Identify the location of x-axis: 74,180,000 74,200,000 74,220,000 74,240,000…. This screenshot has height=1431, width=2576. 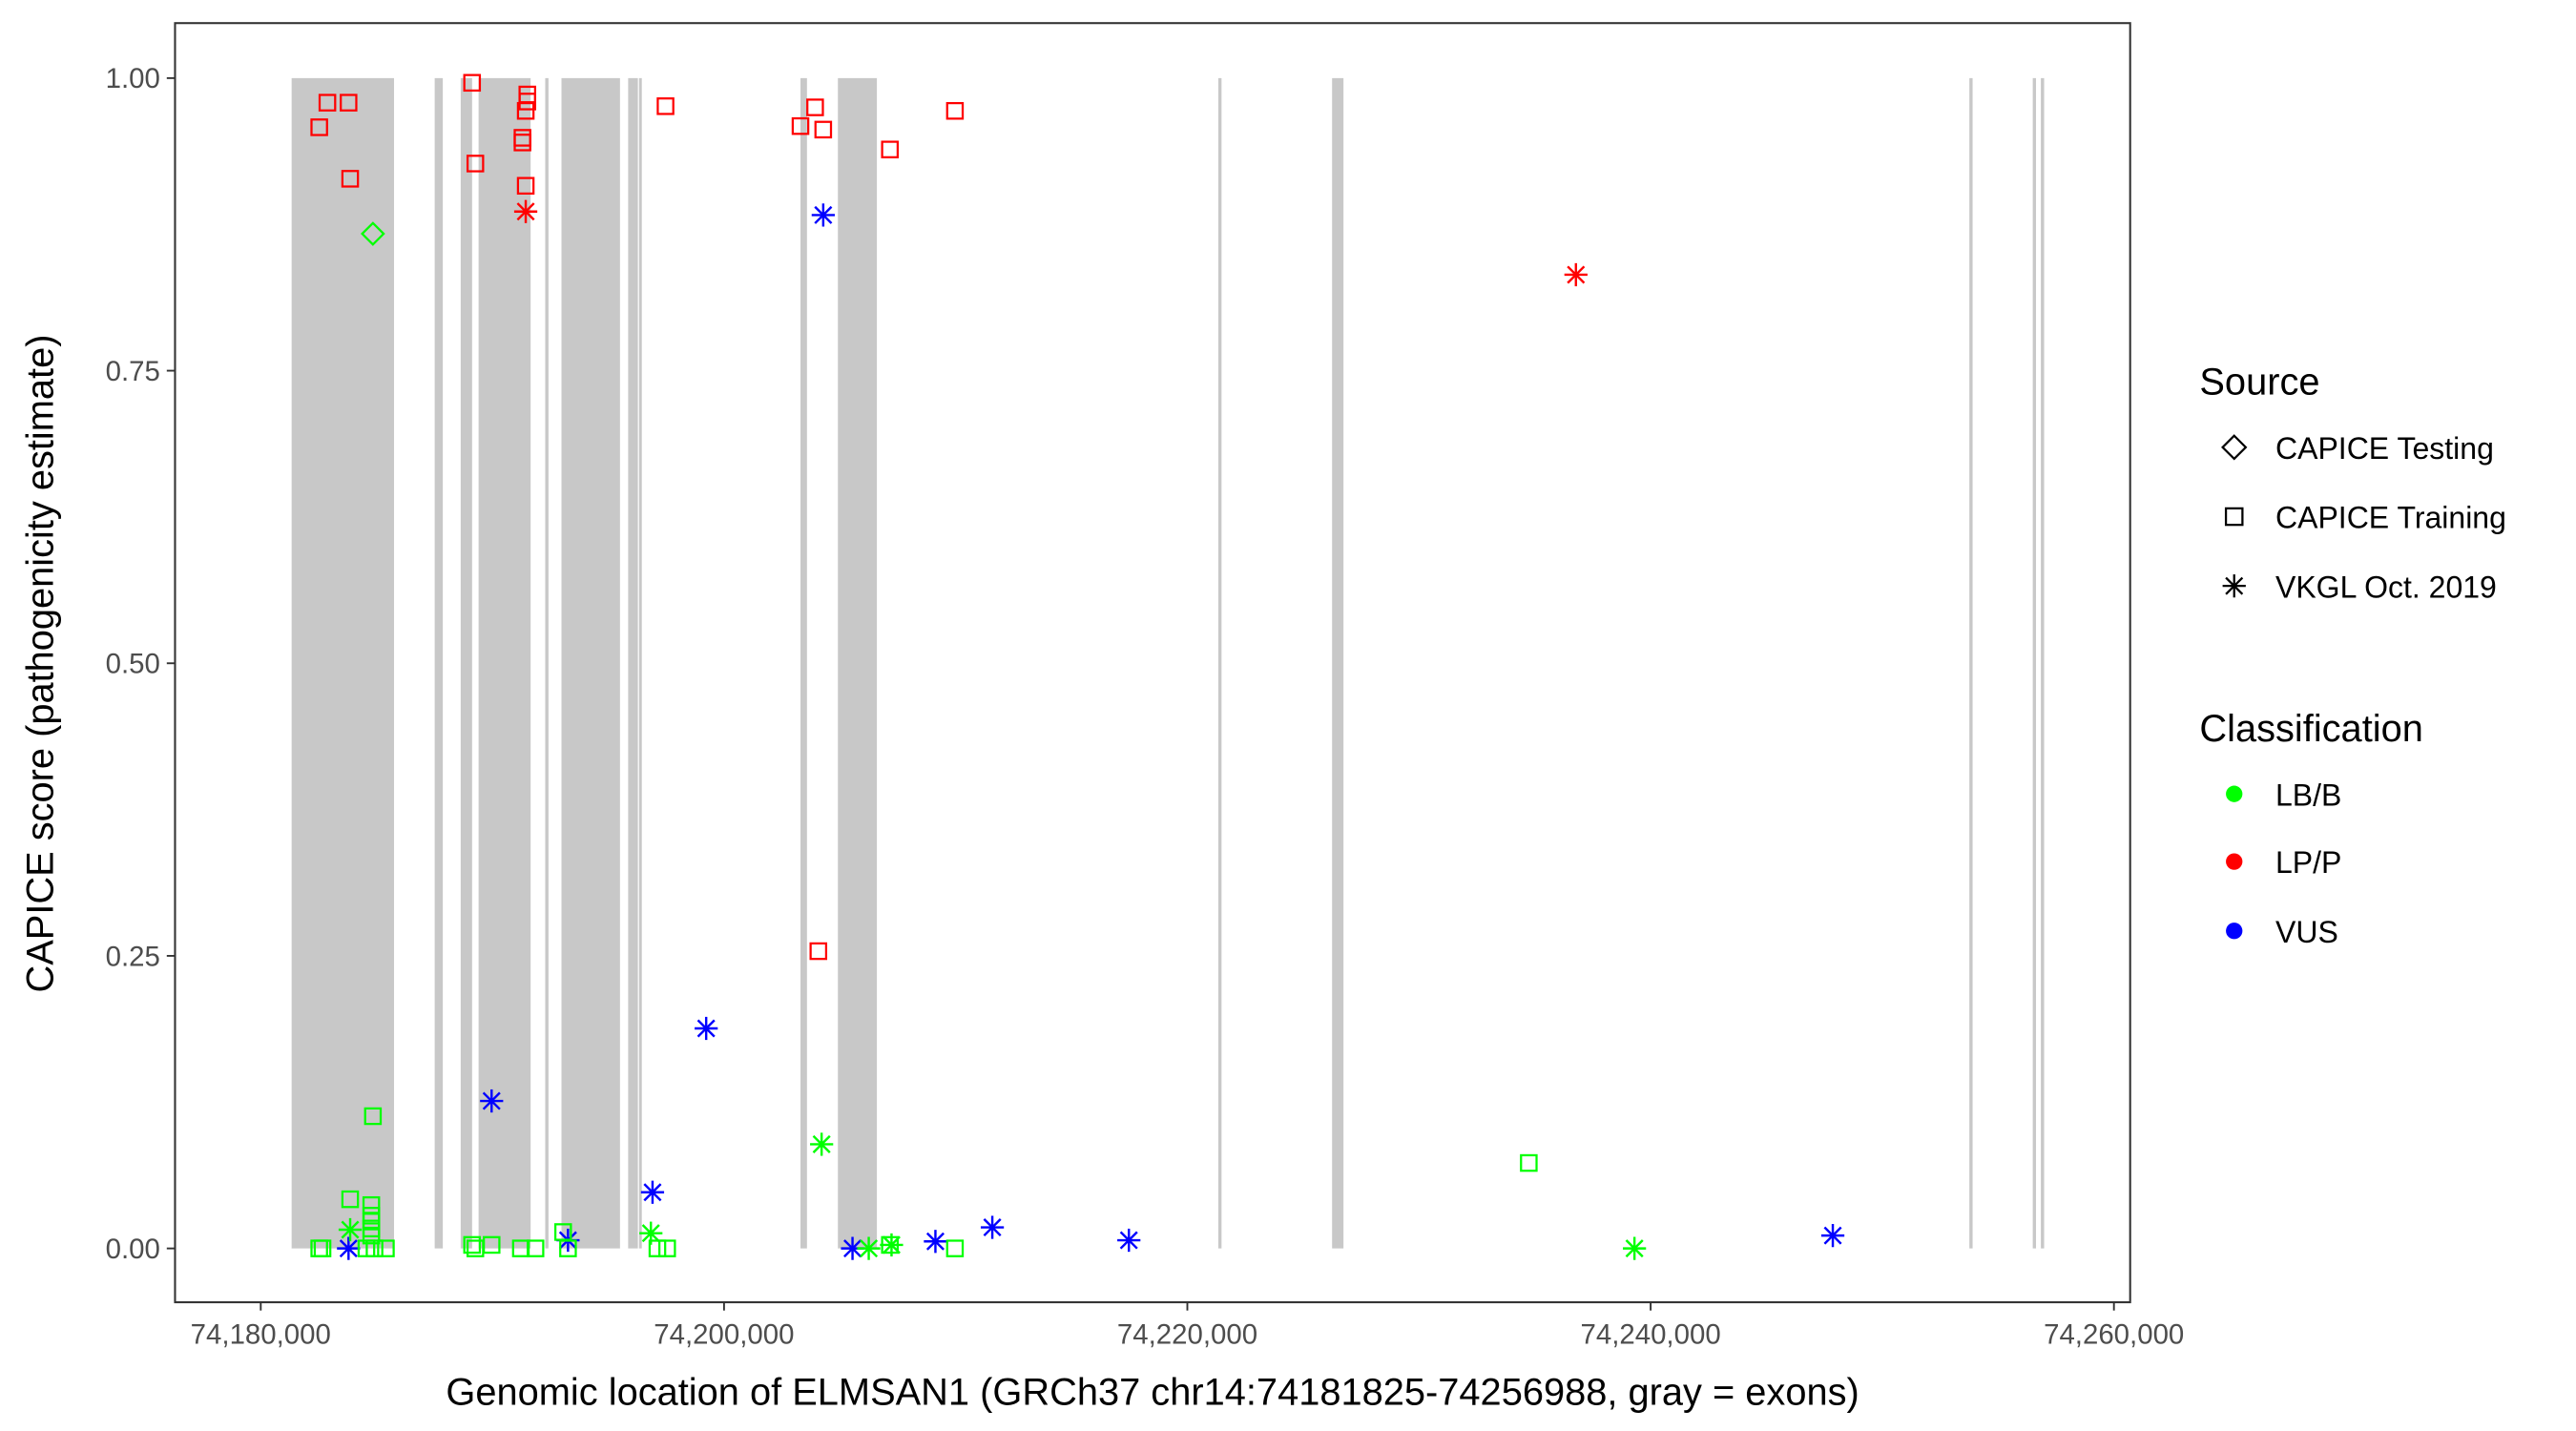
(1187, 1326).